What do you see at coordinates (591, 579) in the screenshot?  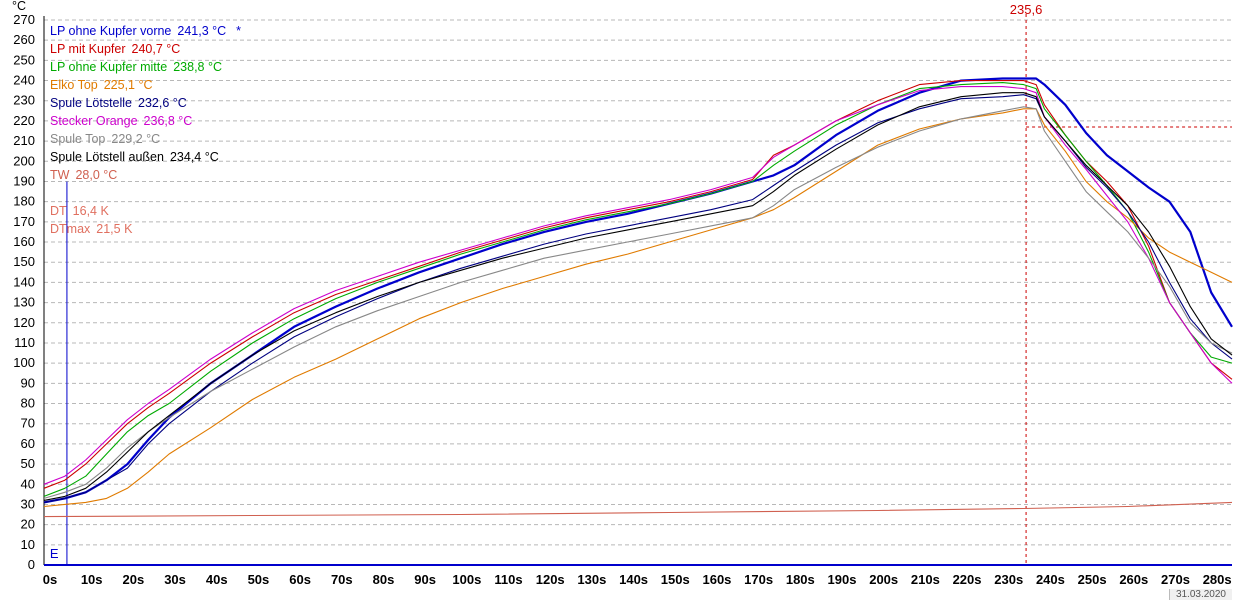 I see `x-tick-130: 130s` at bounding box center [591, 579].